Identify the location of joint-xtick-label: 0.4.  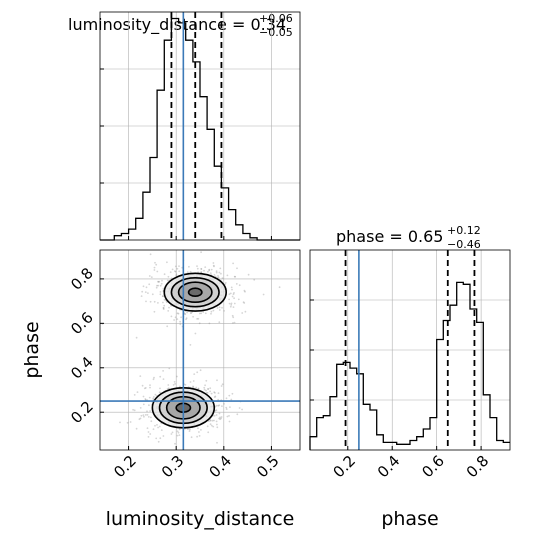
(220, 467).